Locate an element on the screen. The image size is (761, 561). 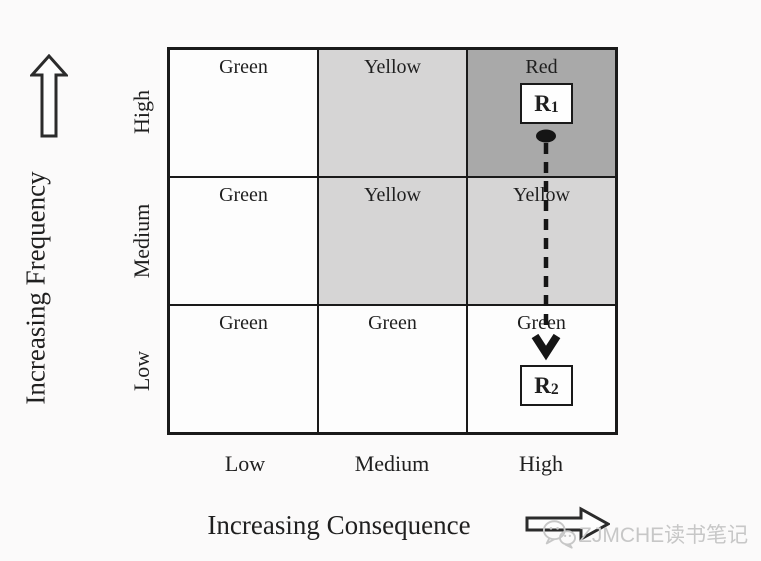
cell-label: Red is located at coordinates (541, 67).